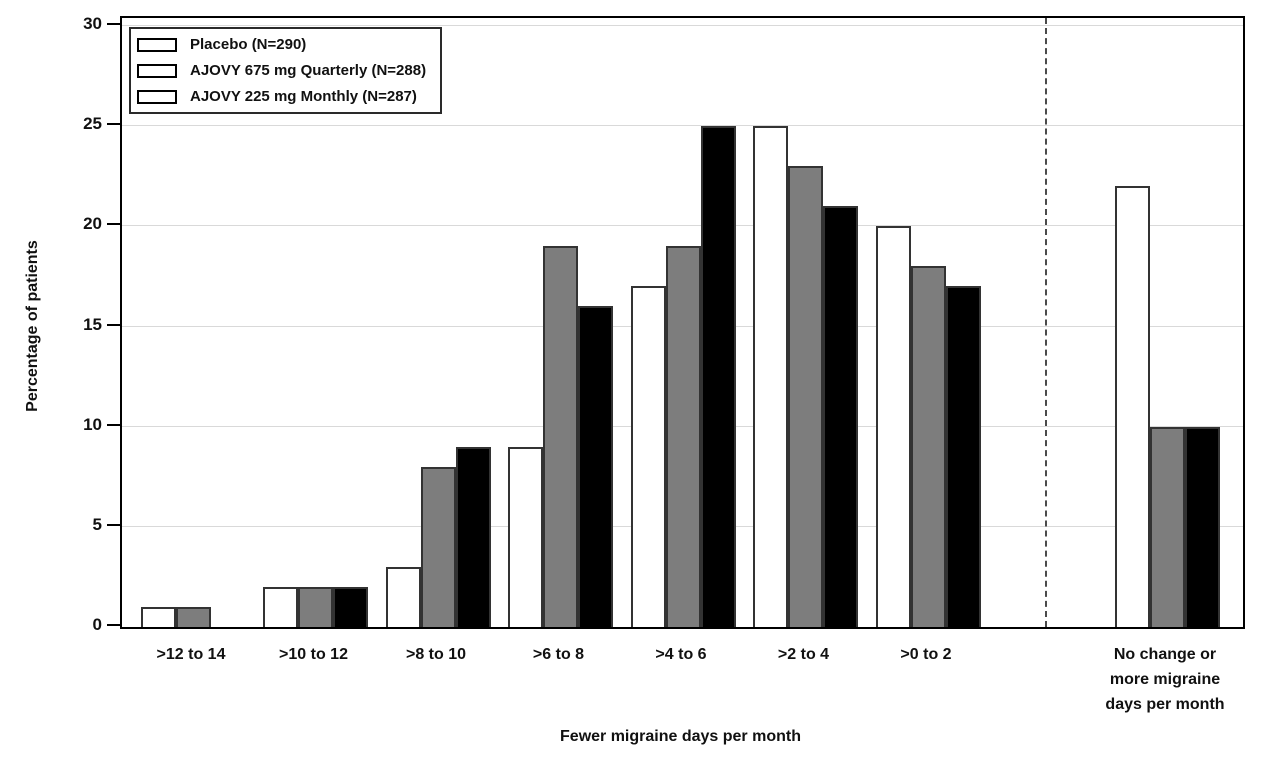  What do you see at coordinates (92, 324) in the screenshot?
I see `y-tick-label: 15` at bounding box center [92, 324].